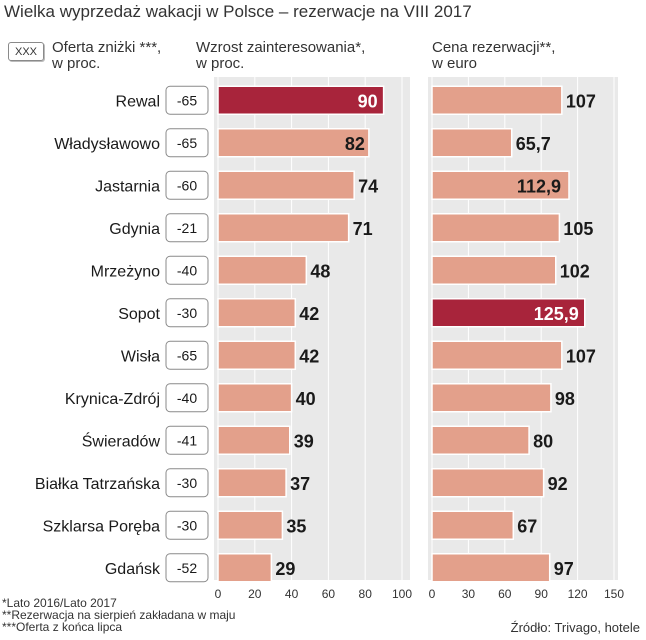  Describe the element at coordinates (97, 484) in the screenshot. I see `city-label: Białka Tatrzańska` at that location.